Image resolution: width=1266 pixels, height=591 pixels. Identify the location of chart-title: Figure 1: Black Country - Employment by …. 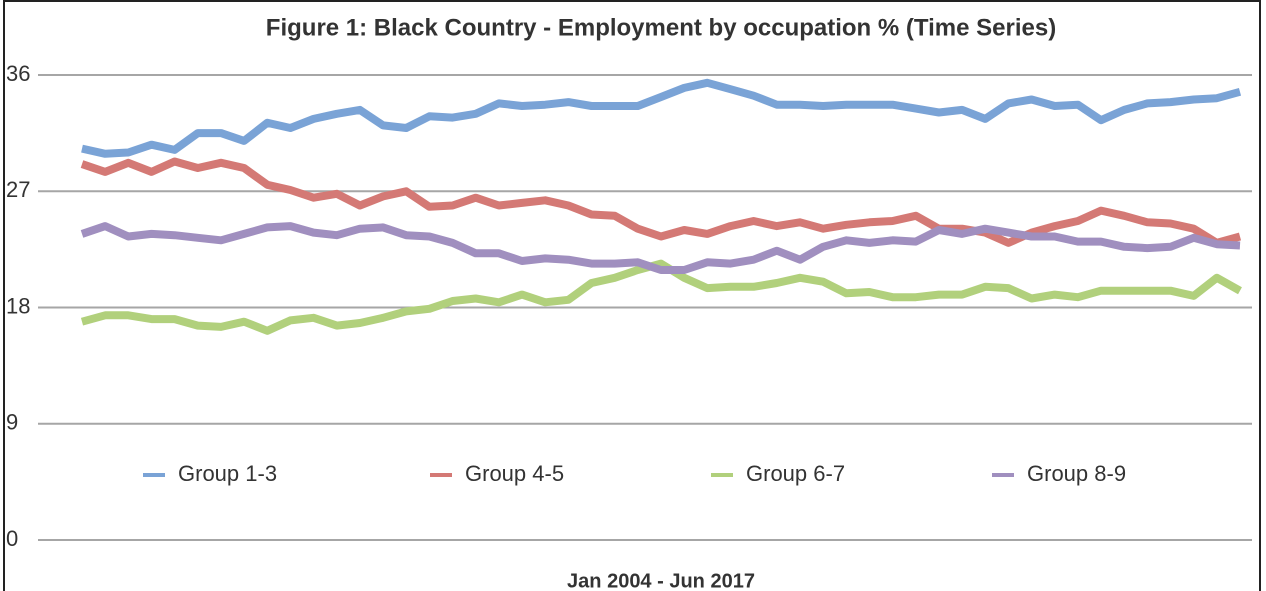
(661, 27).